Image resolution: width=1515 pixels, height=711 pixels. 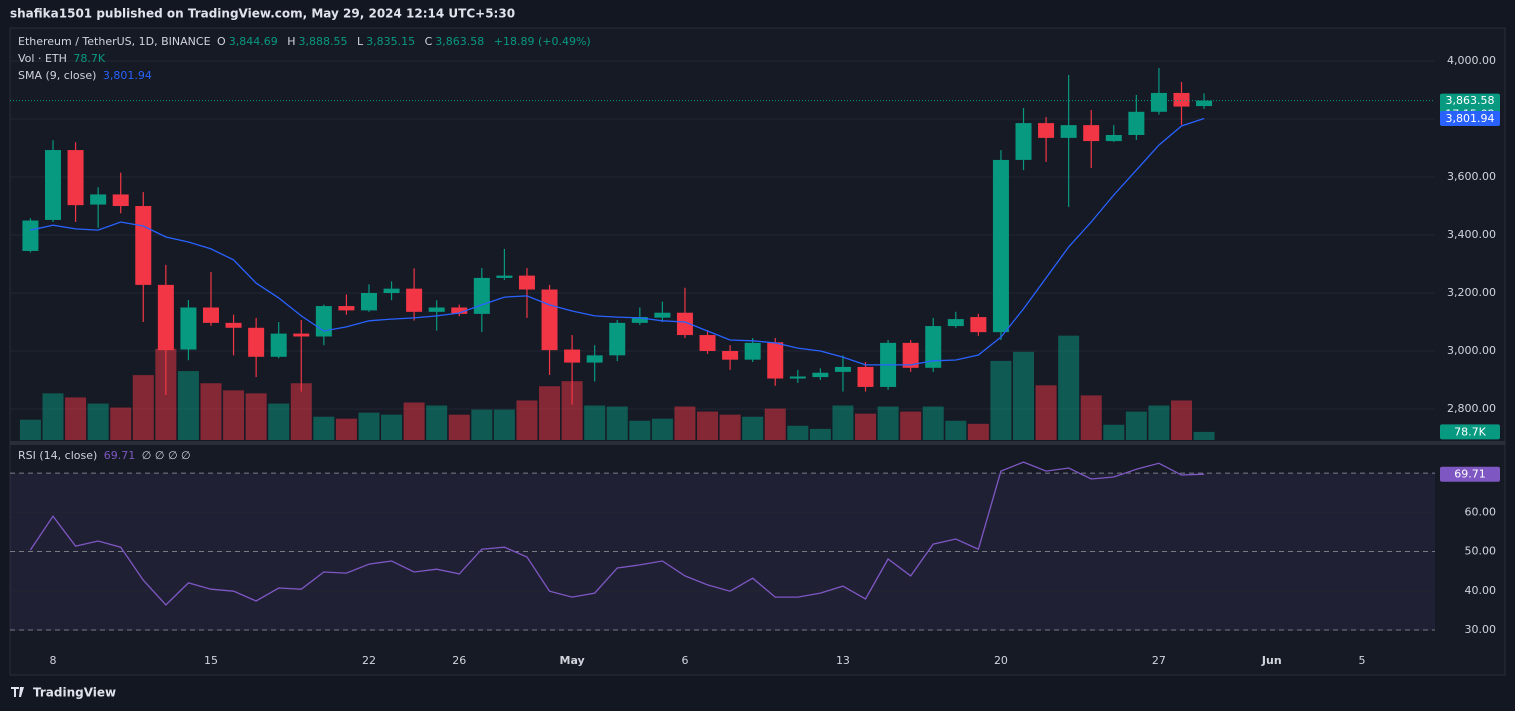 I want to click on sma-tag-bg, so click(x=1470, y=118).